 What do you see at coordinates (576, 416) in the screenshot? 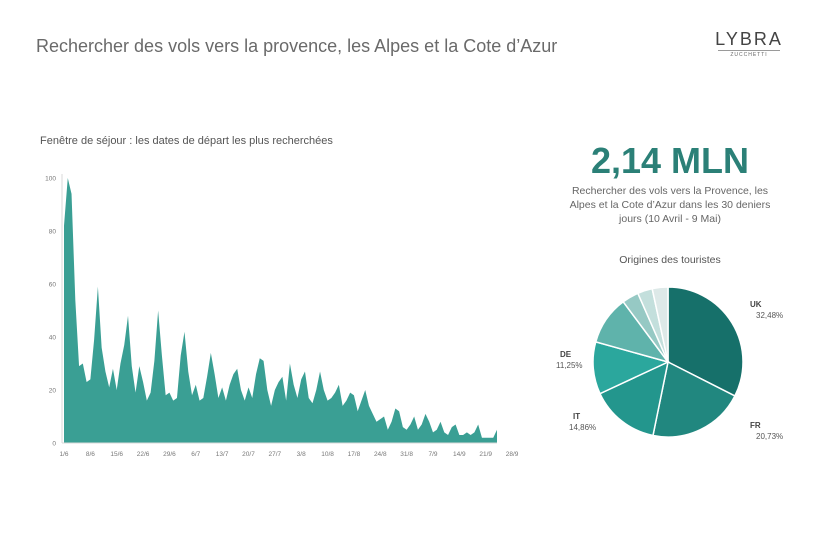
I see `pie-label: IT` at bounding box center [576, 416].